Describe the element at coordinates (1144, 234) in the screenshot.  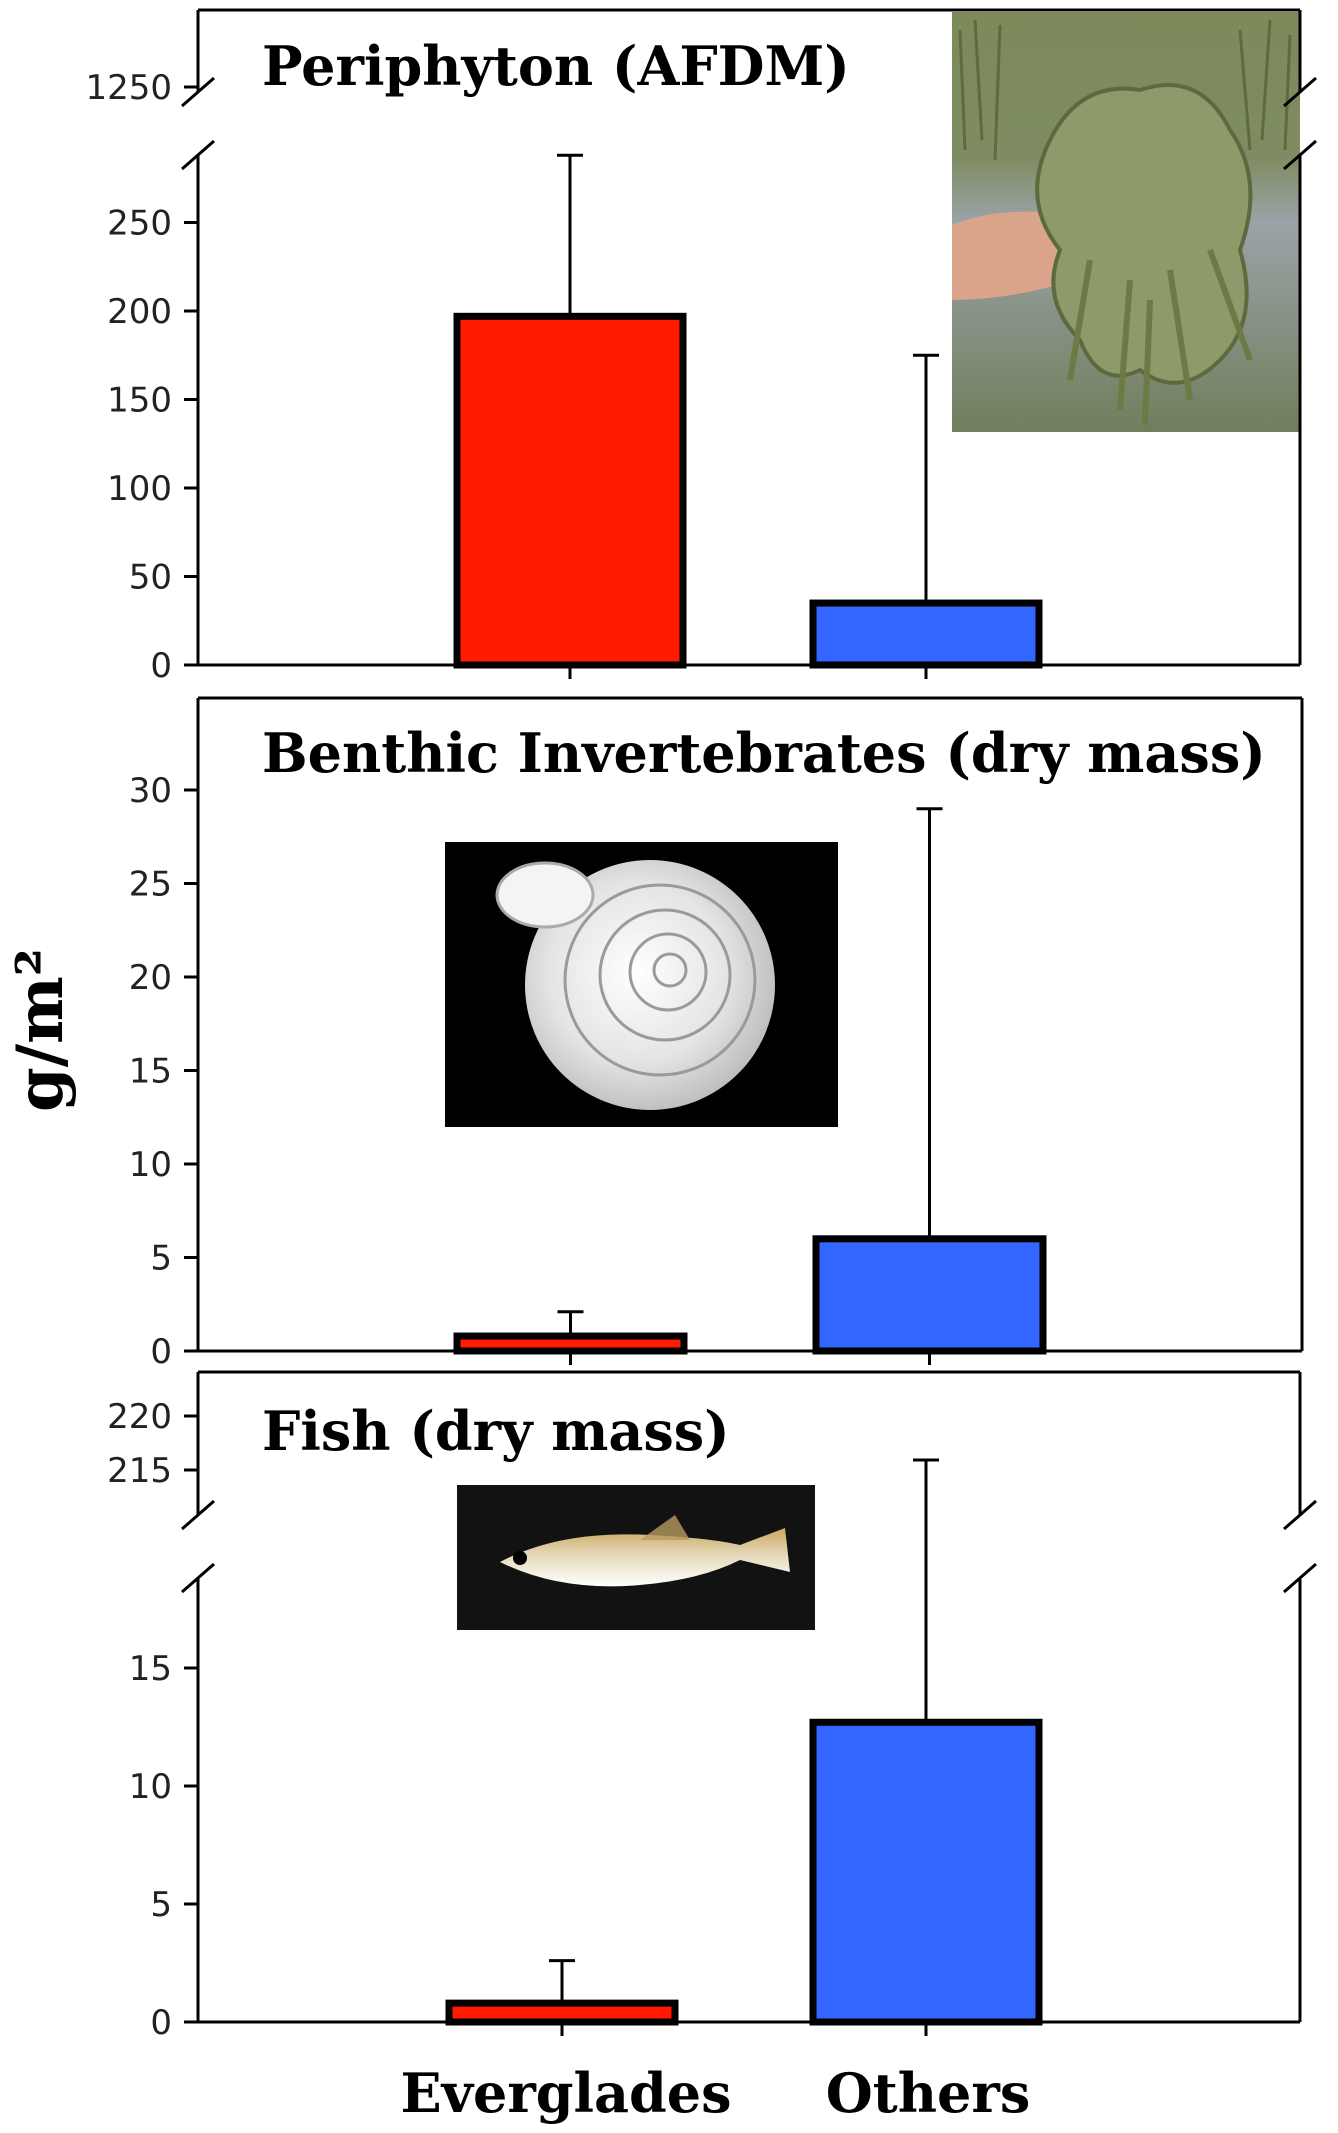
I see `photo-periphyton-mat` at that location.